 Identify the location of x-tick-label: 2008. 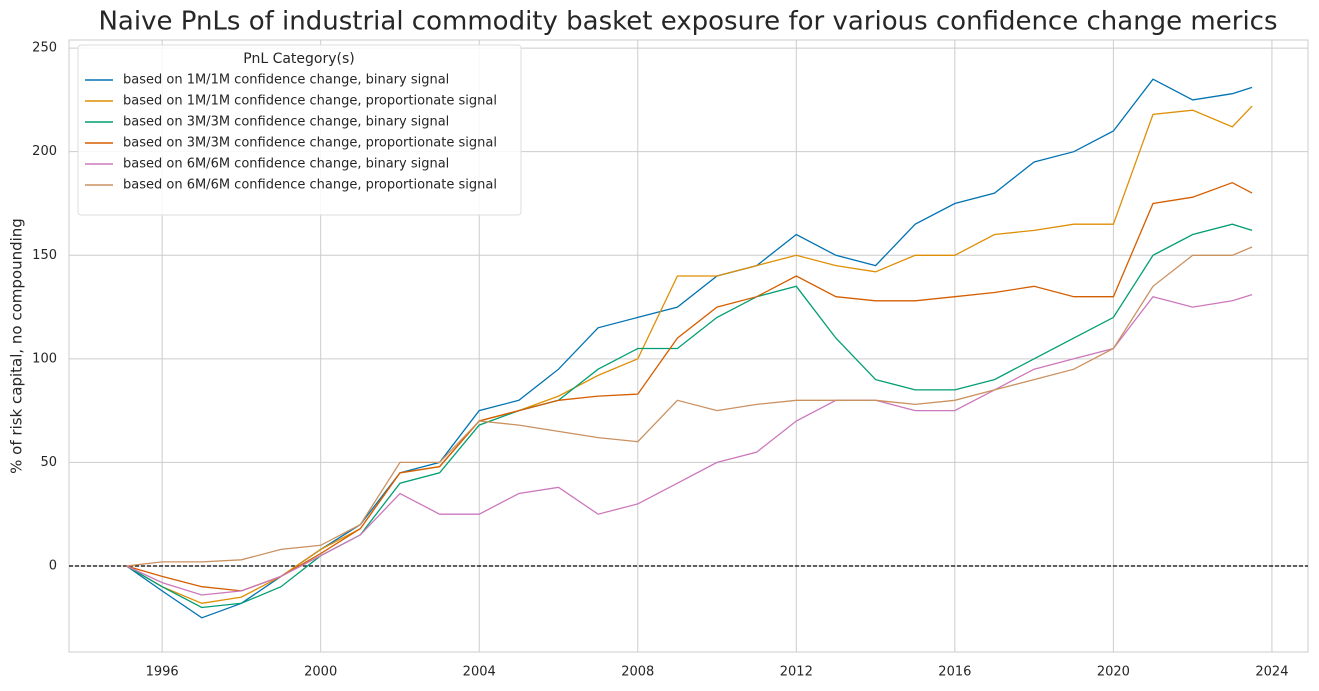
(637, 672).